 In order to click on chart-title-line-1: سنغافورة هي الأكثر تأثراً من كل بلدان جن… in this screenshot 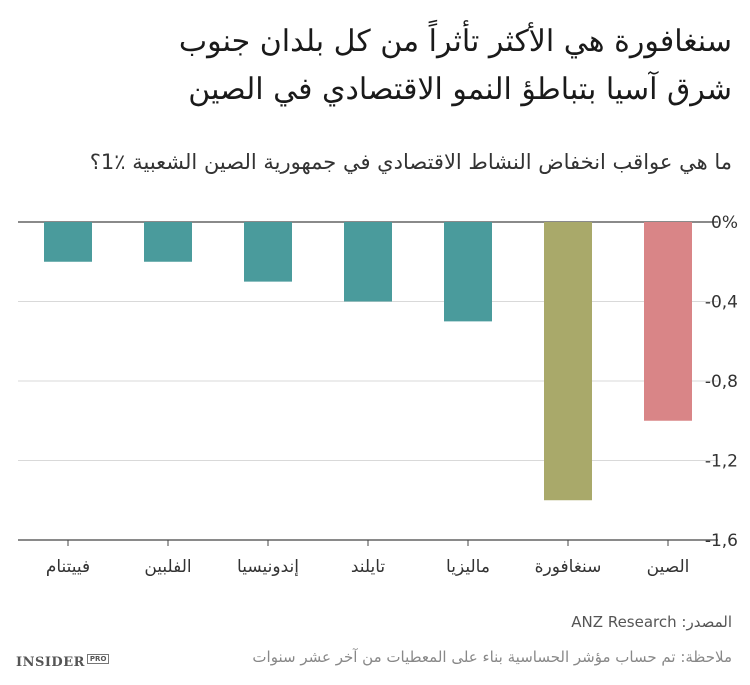, I will do `click(455, 41)`.